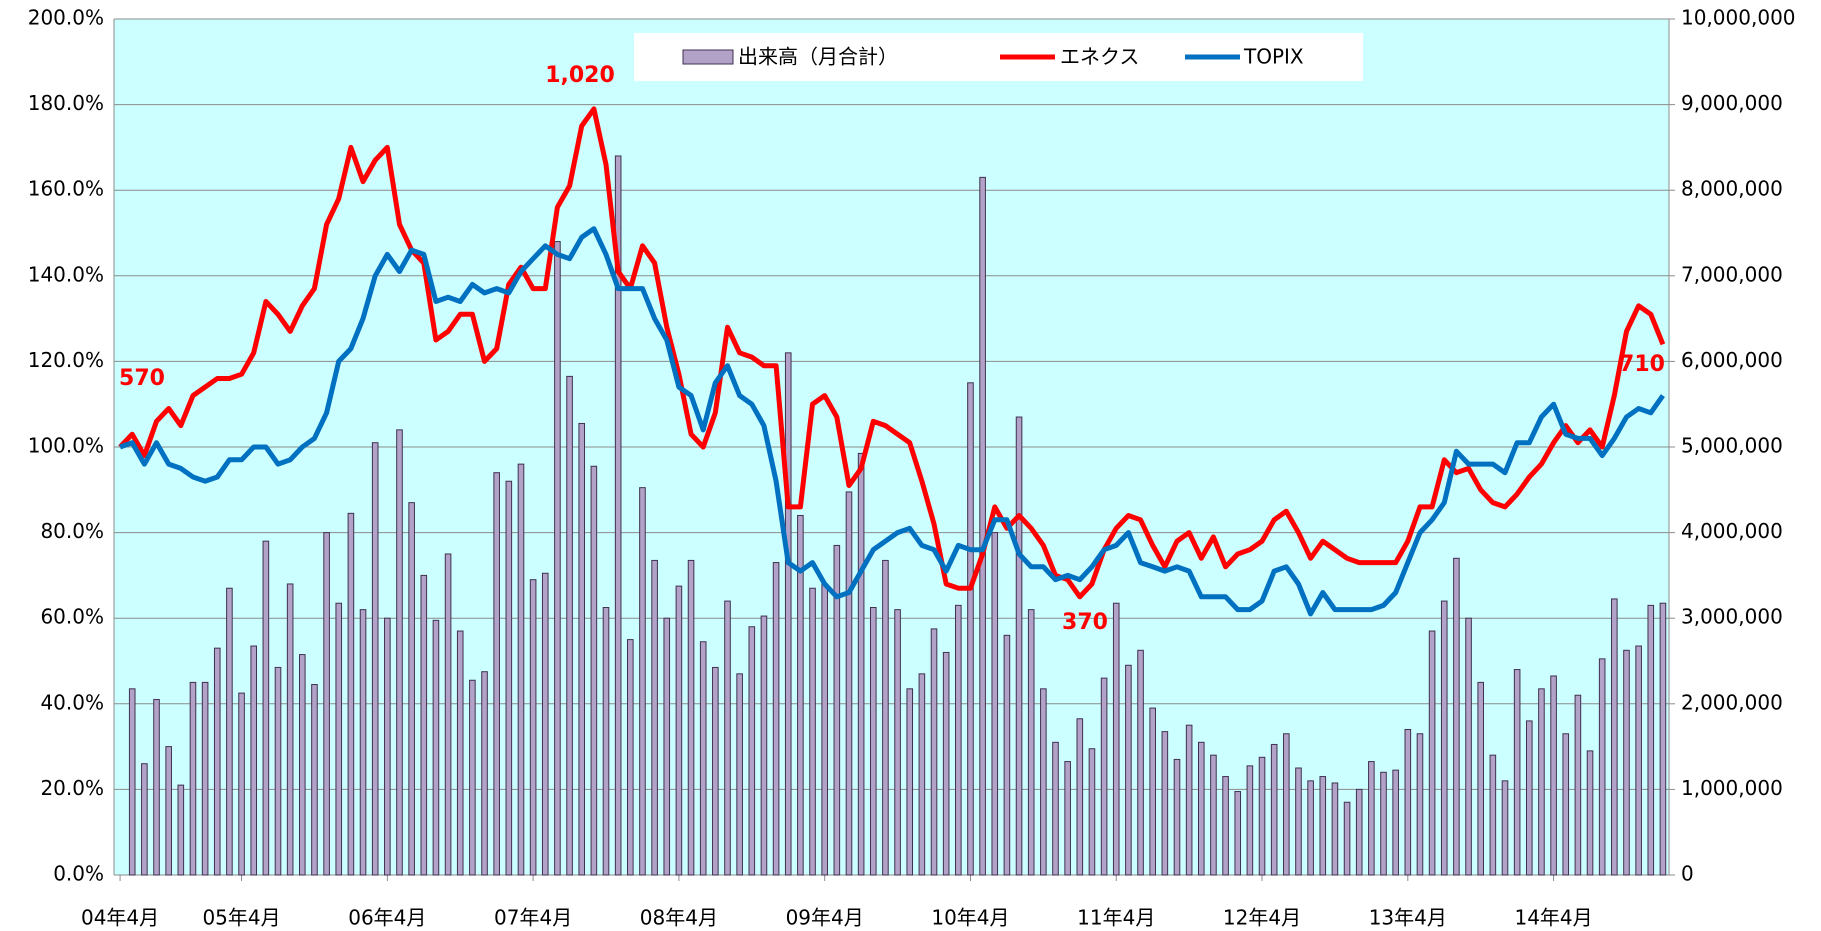  I want to click on legend-swatch, so click(708, 57).